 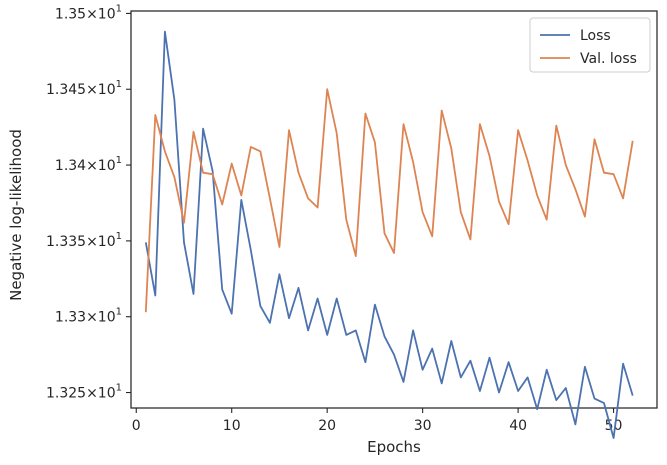 I want to click on x-tick-label: 20, so click(x=327, y=426).